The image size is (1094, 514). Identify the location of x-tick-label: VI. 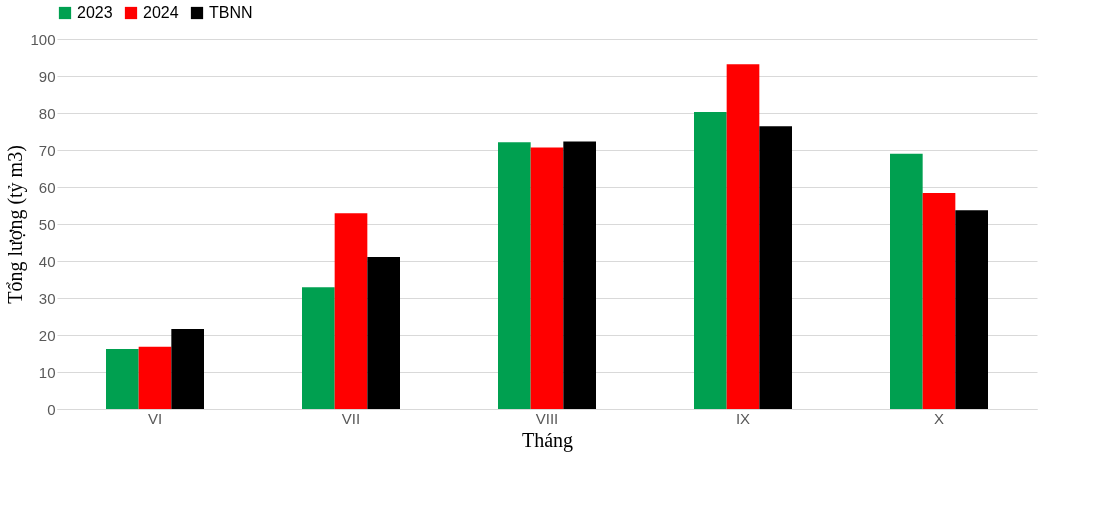
(155, 418).